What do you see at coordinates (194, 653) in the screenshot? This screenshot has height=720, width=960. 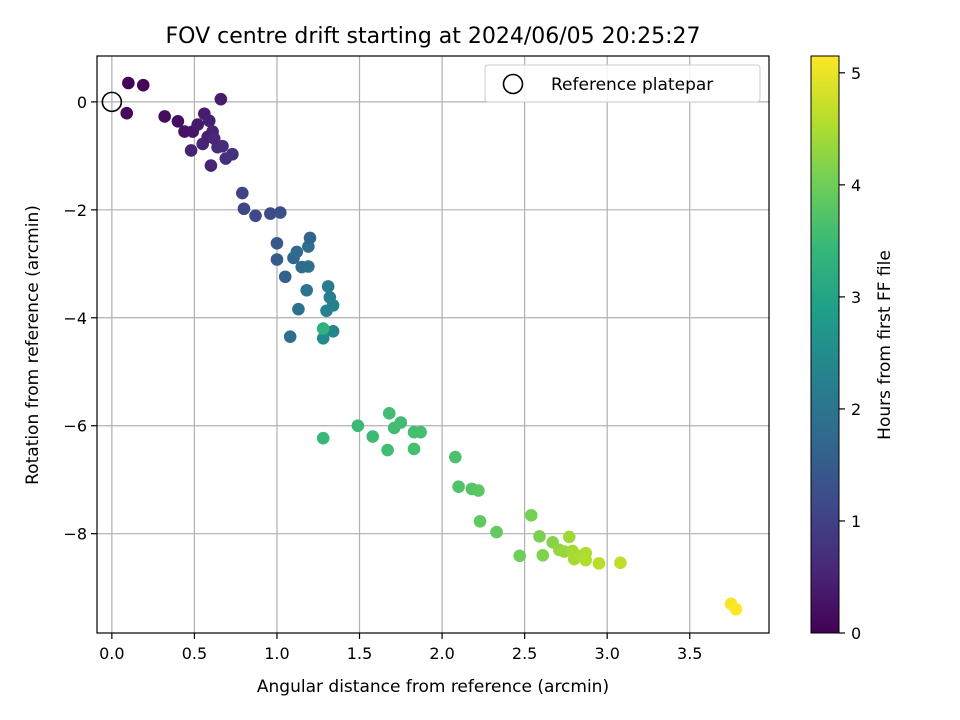 I see `x-tick-label: 0.5` at bounding box center [194, 653].